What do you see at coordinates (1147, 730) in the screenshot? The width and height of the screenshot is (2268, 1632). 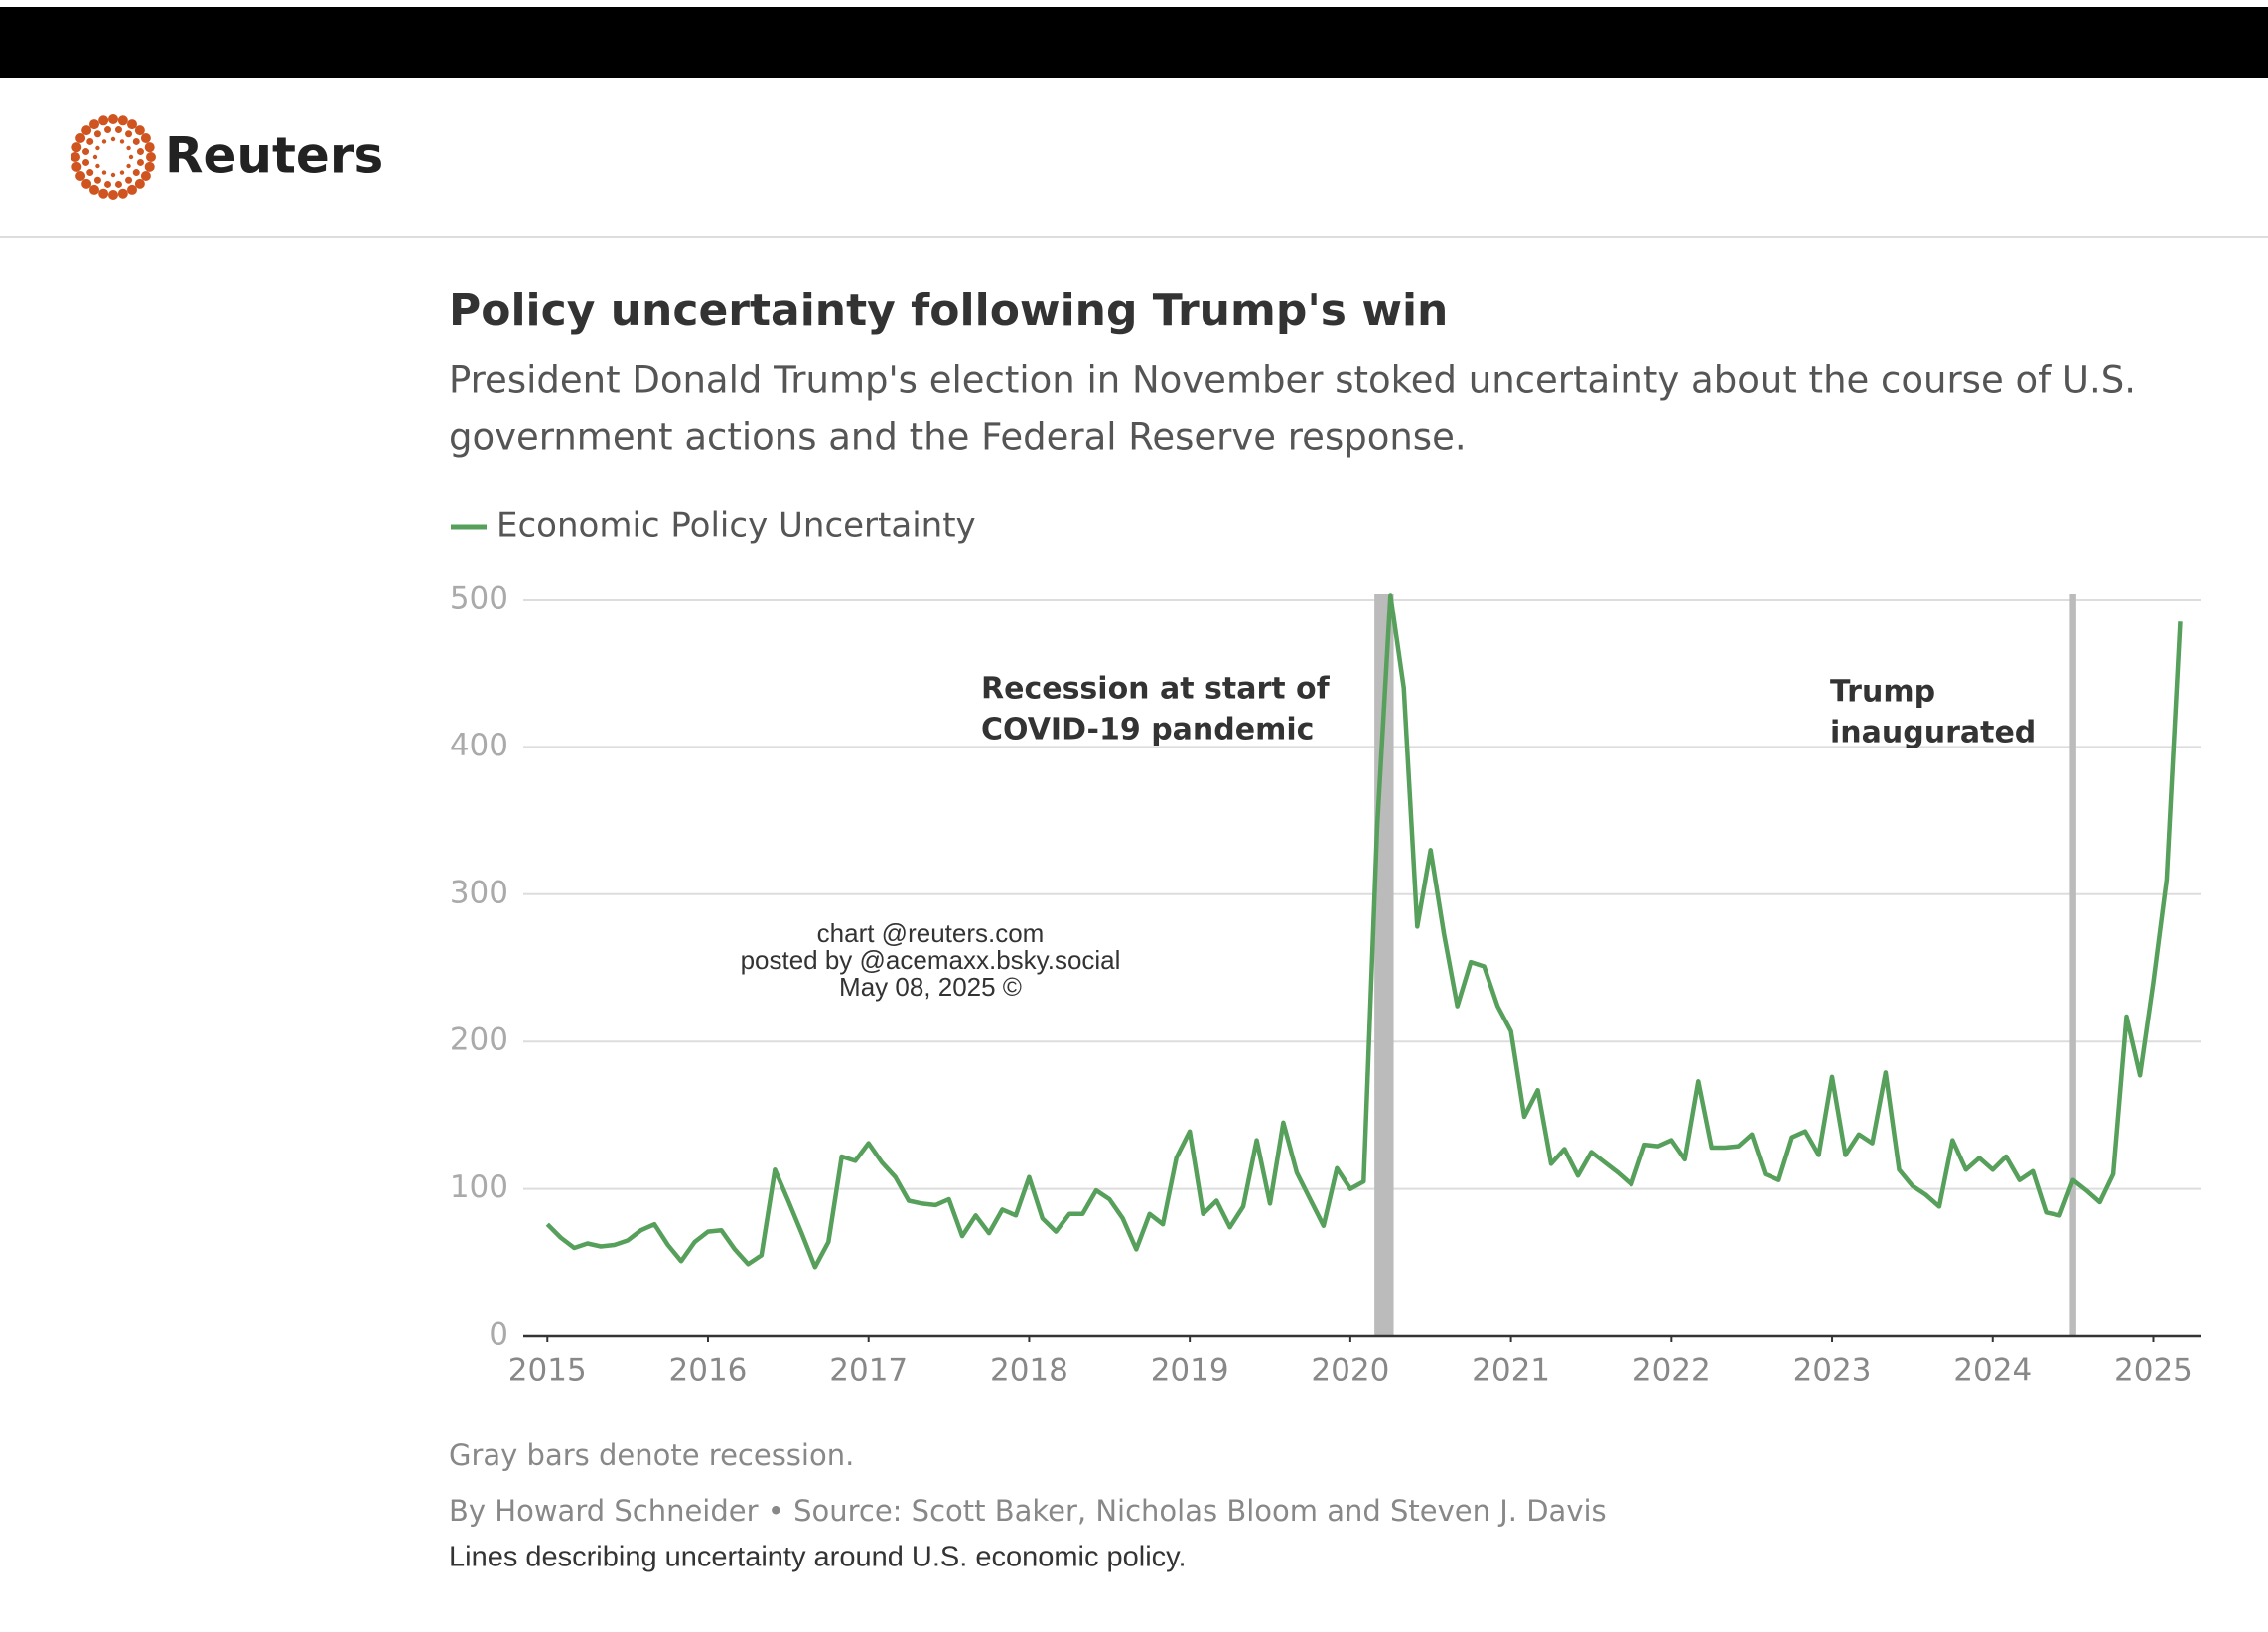 I see `annotation: COVID-19 pandemic` at bounding box center [1147, 730].